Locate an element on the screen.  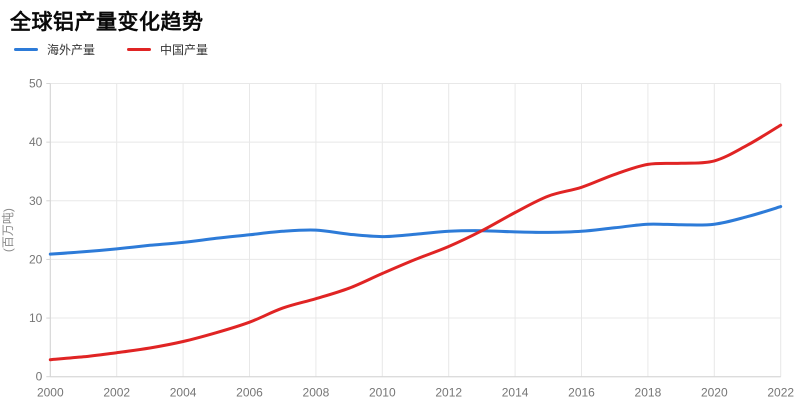
y-tick-label: 10 is located at coordinates (36, 318).